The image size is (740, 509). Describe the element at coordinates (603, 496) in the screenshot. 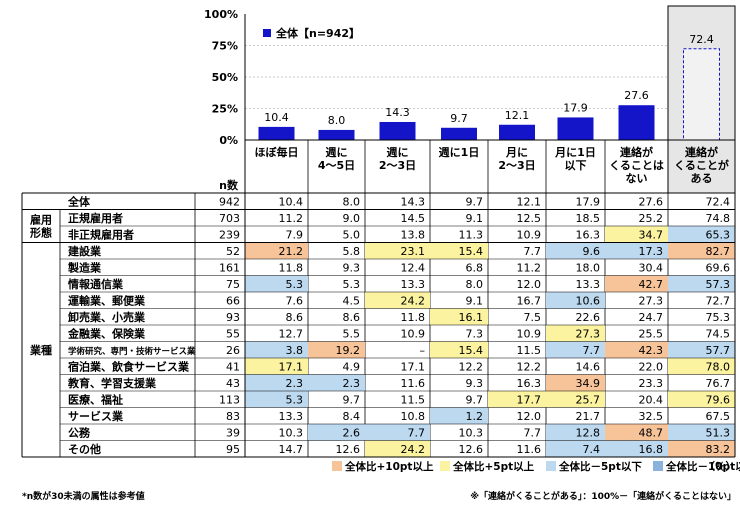

I see `footnote-right: ※「連絡がくることがある」：100%－「連絡がくることはない」` at that location.